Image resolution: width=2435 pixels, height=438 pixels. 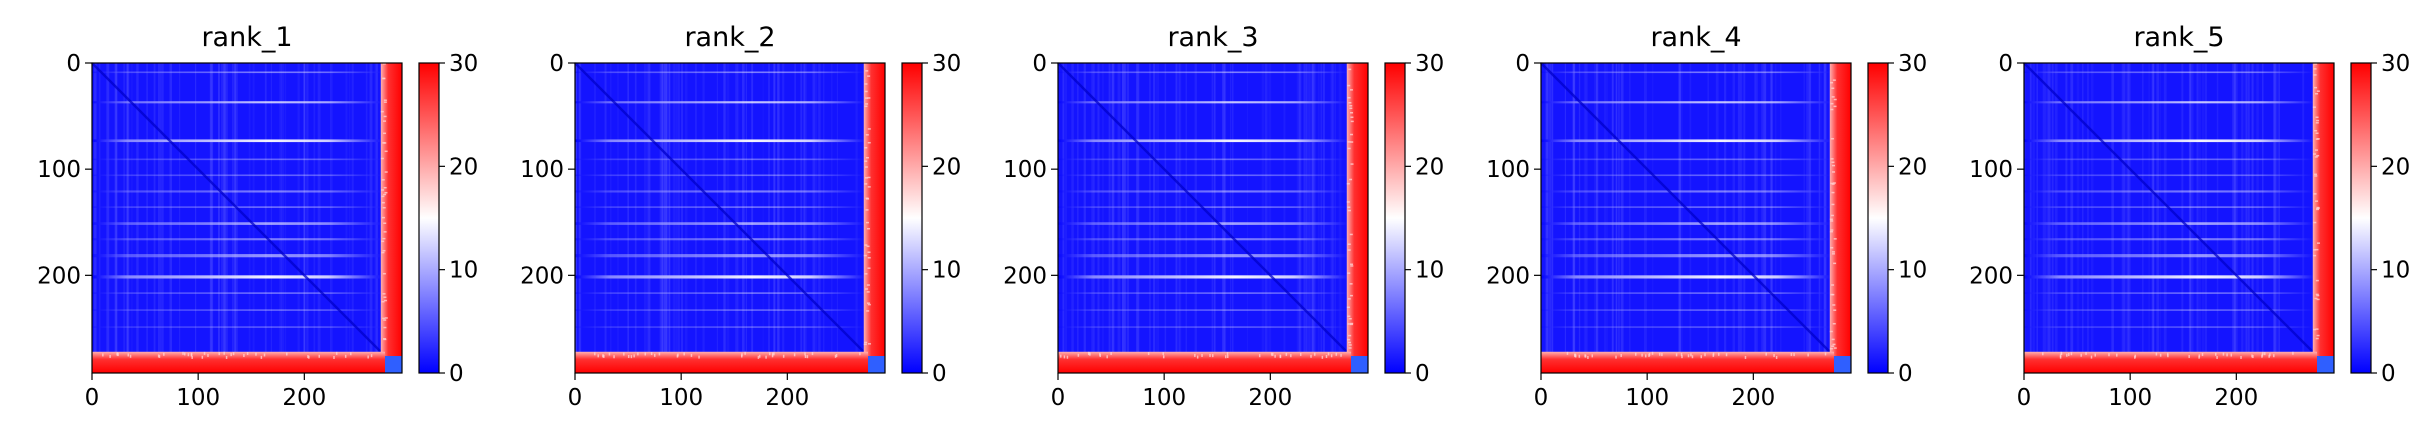 I want to click on red-edge-bottom, so click(x=1688, y=362).